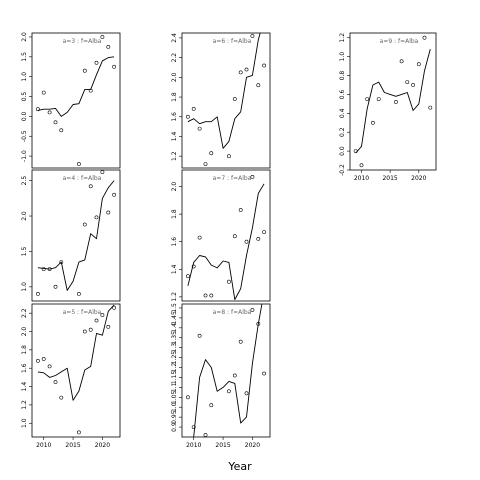 Image resolution: width=480 pixels, height=480 pixels. Describe the element at coordinates (174, 338) in the screenshot. I see `y-tick-label: 1.35` at that location.